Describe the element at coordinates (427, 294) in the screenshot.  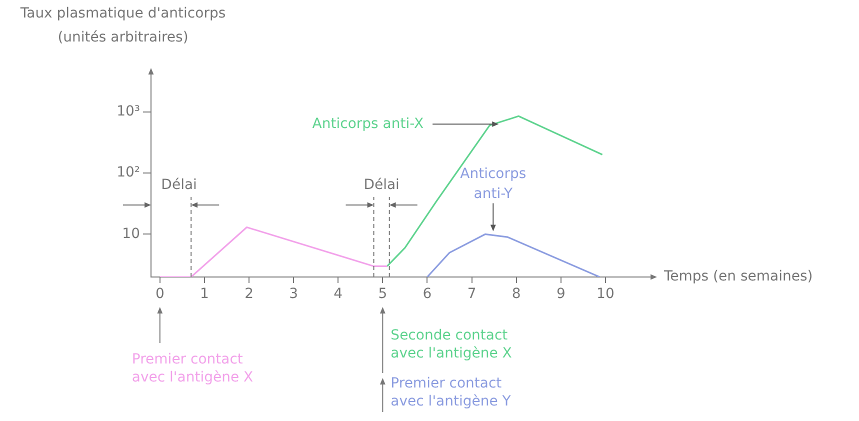
I see `x-tick-label: 6` at that location.